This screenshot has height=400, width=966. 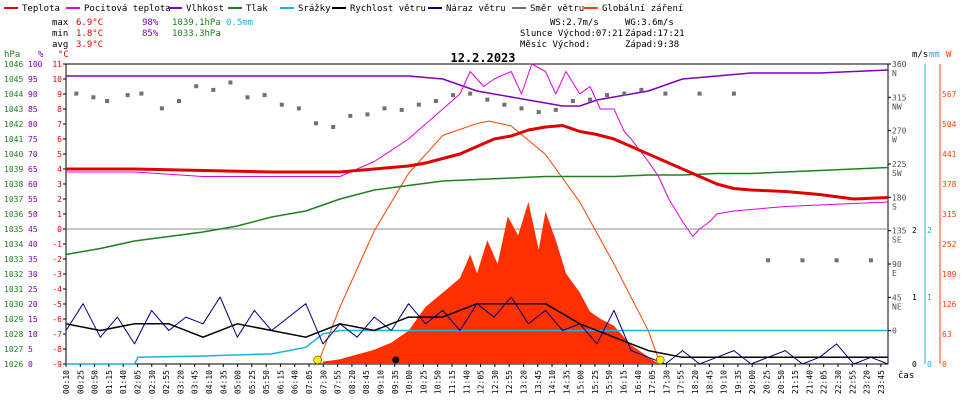 I want to click on c-tick-label: 0, so click(x=59, y=229).